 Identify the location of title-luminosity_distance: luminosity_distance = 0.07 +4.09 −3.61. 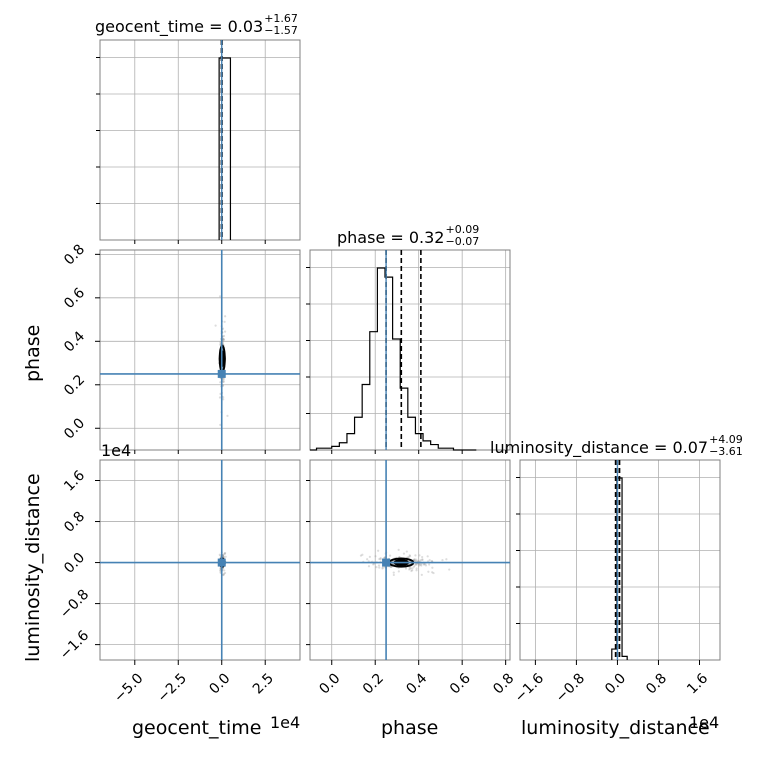
(617, 445).